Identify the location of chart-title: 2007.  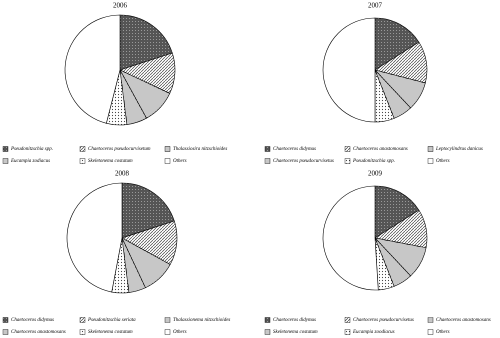
(375, 6).